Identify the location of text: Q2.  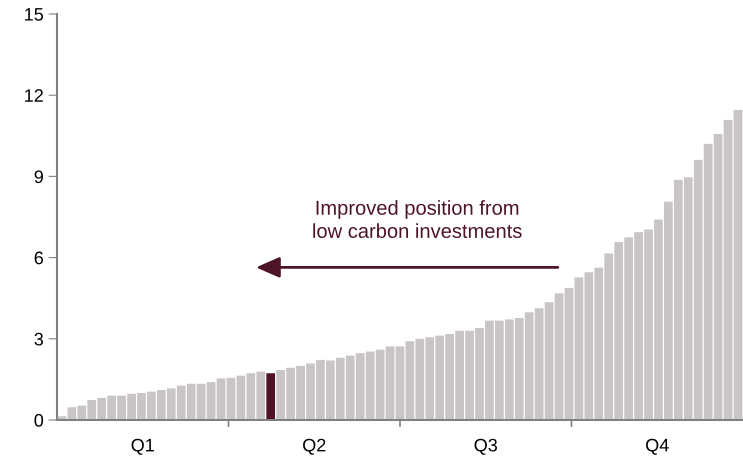
(314, 446).